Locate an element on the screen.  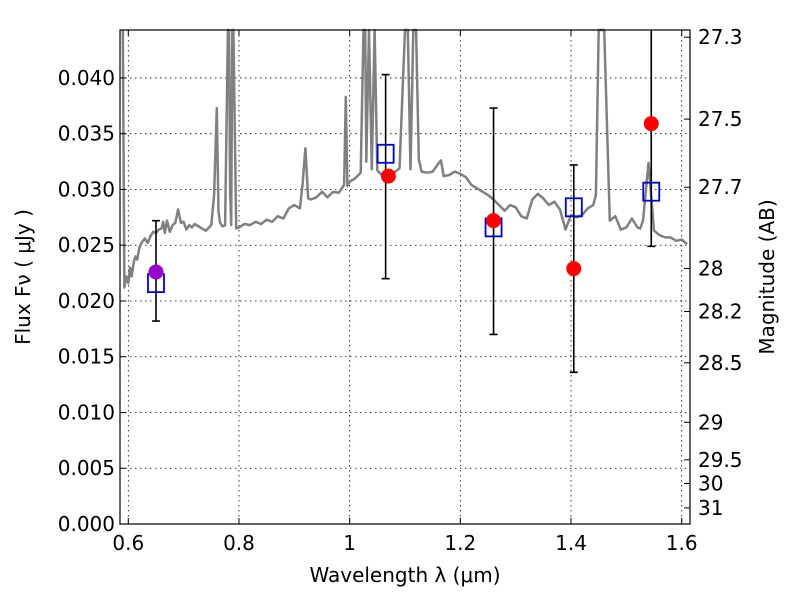
magnitude-tick-label: 29 is located at coordinates (710, 422).